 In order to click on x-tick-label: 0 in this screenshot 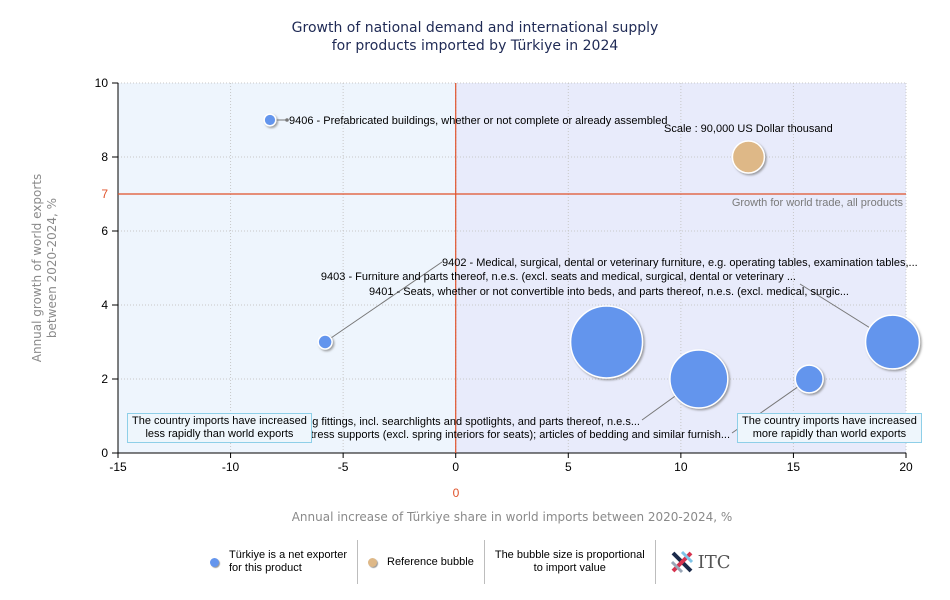, I will do `click(455, 467)`.